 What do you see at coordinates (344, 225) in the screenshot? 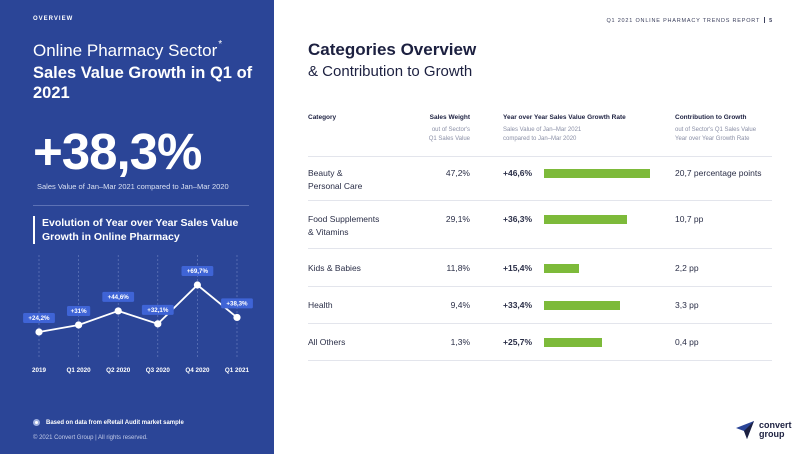
I see `category-name: Food Supplements & Vitamins` at bounding box center [344, 225].